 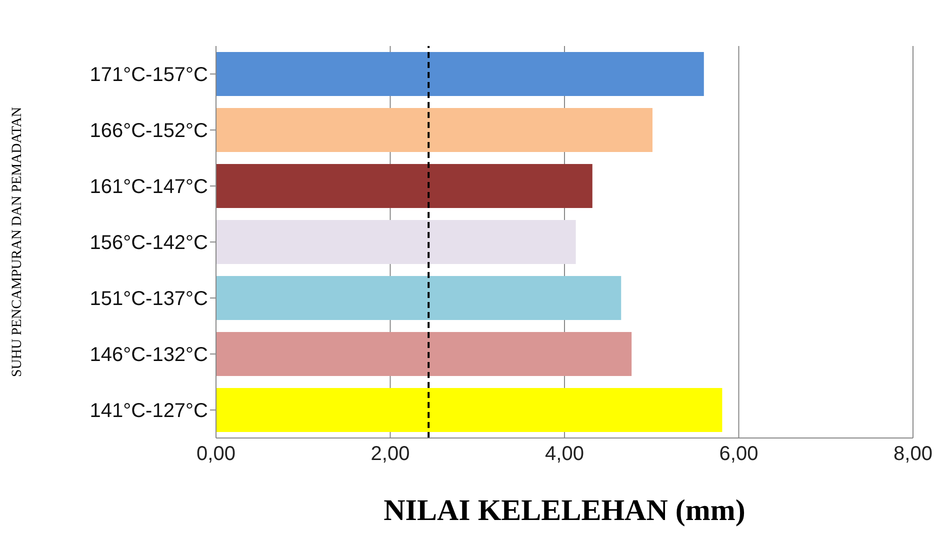 I want to click on x-tick-label: 8,00, so click(x=913, y=454).